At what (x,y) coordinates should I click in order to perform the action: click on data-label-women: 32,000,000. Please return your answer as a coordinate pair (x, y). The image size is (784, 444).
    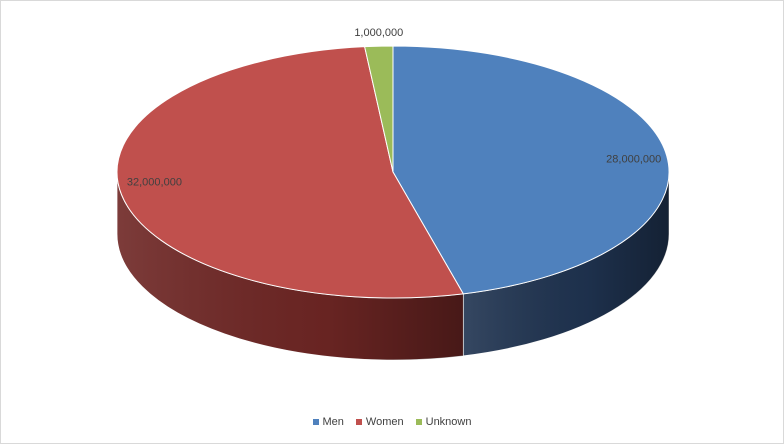
    Looking at the image, I should click on (154, 183).